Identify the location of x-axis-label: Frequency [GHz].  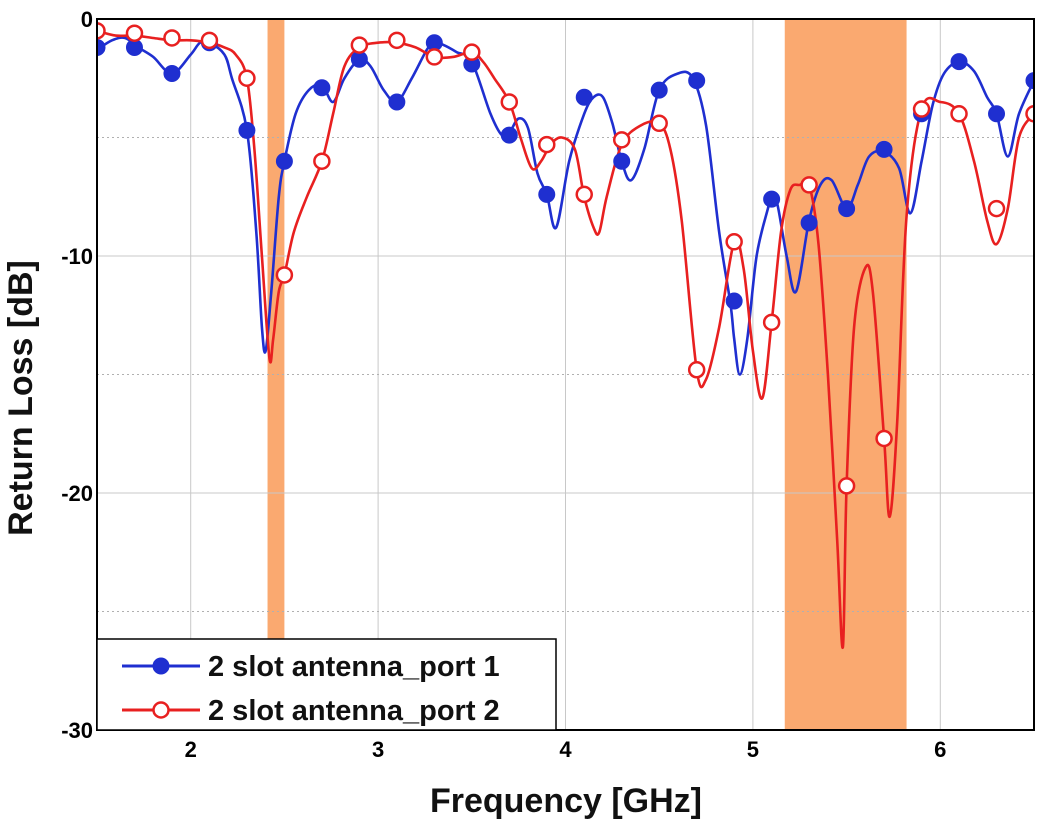
(566, 801).